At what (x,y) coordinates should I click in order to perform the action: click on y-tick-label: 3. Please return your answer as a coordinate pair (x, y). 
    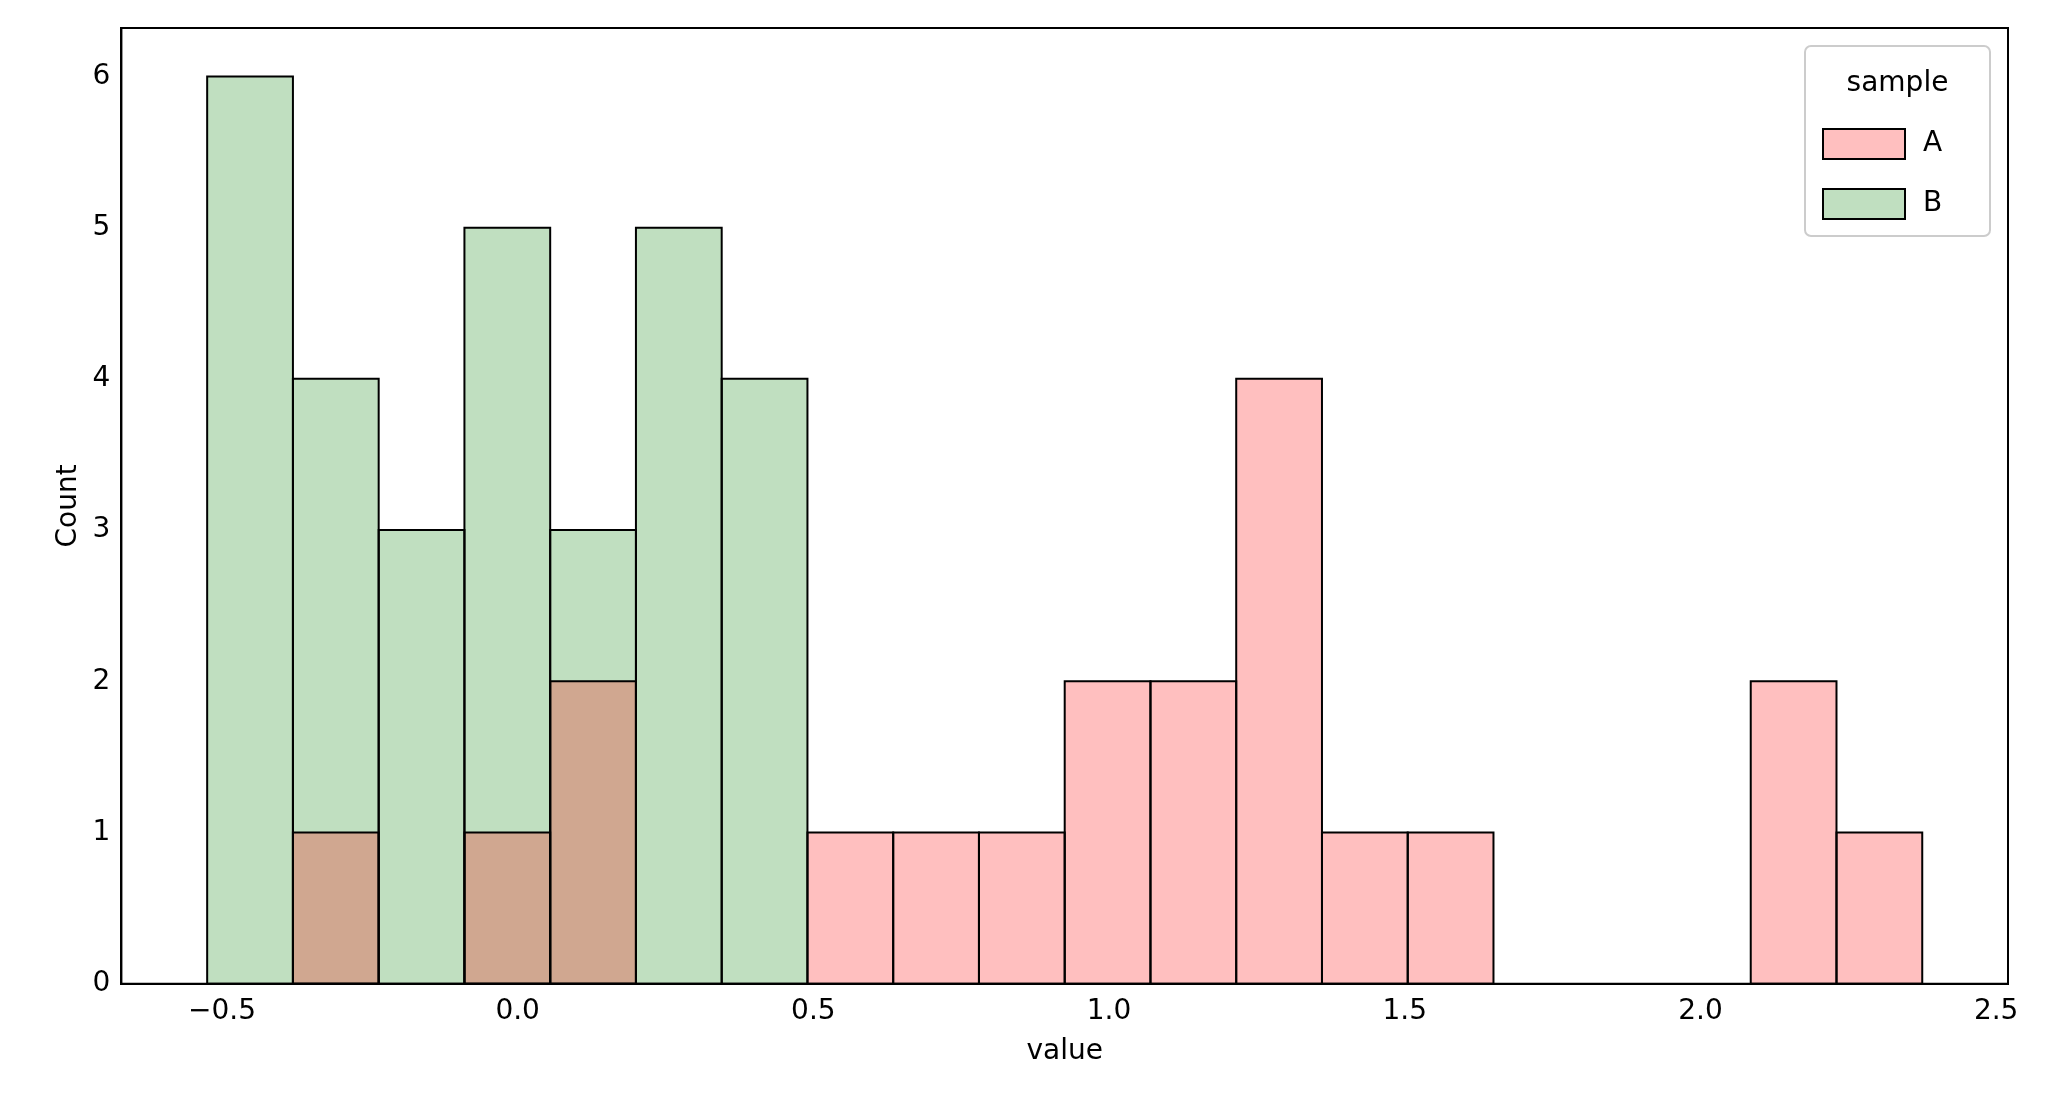
    Looking at the image, I should click on (101, 528).